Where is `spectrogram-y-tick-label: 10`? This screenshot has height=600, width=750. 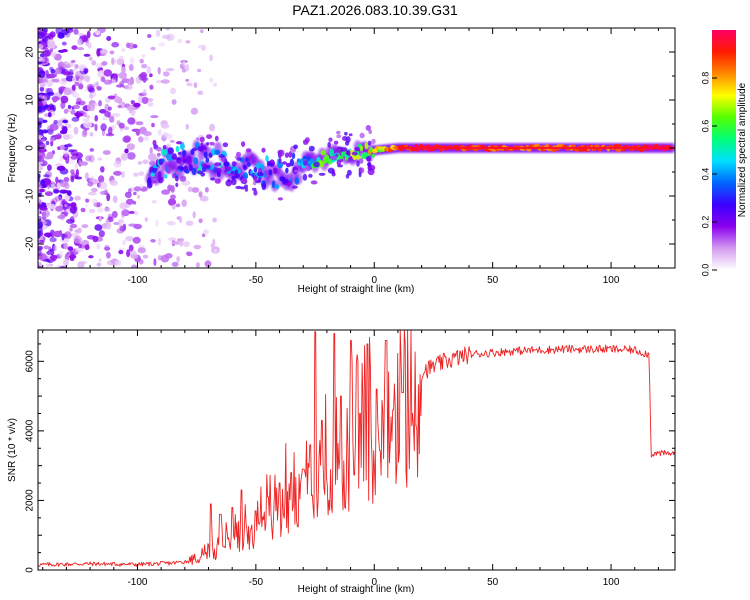
spectrogram-y-tick-label: 10 is located at coordinates (30, 100).